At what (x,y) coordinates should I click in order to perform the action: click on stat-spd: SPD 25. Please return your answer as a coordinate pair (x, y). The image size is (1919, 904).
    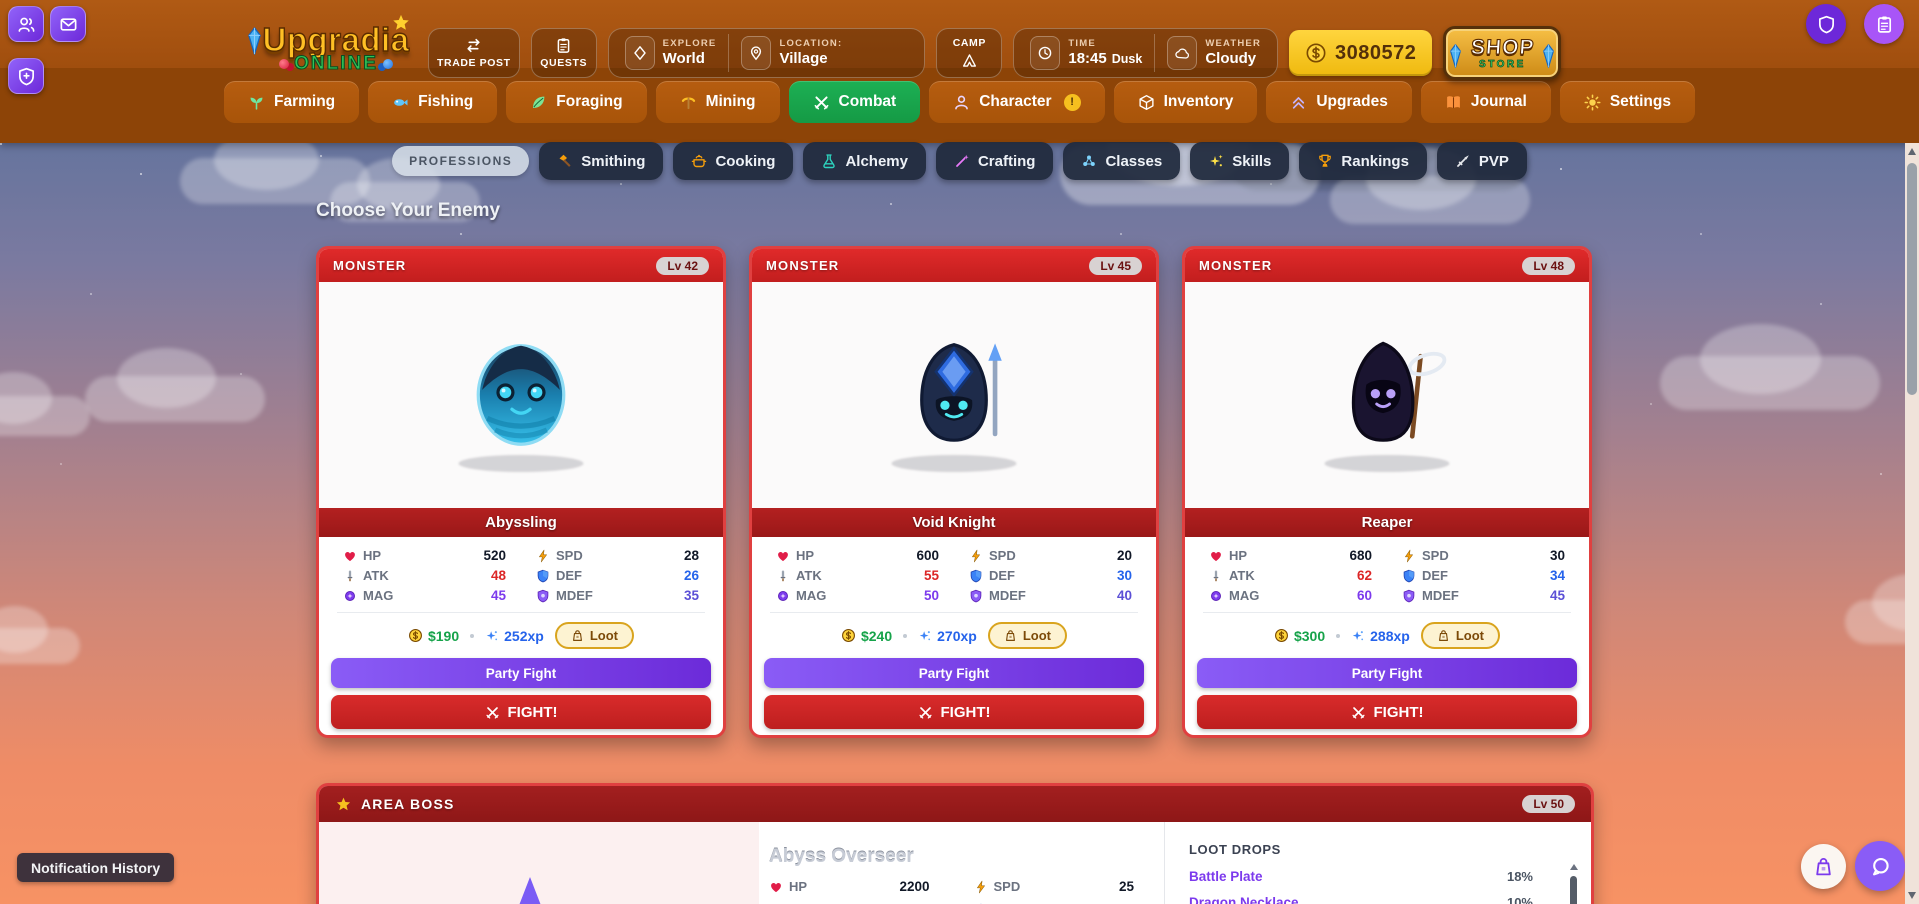
    Looking at the image, I should click on (1054, 886).